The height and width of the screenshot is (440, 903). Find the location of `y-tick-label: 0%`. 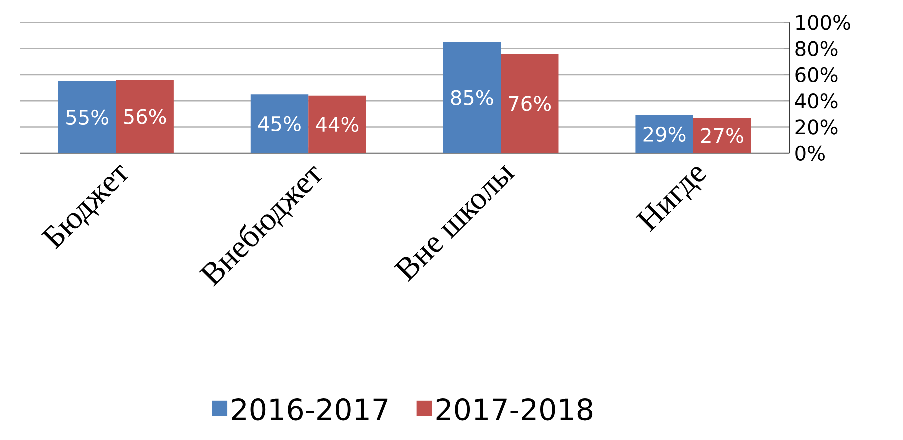

y-tick-label: 0% is located at coordinates (810, 153).